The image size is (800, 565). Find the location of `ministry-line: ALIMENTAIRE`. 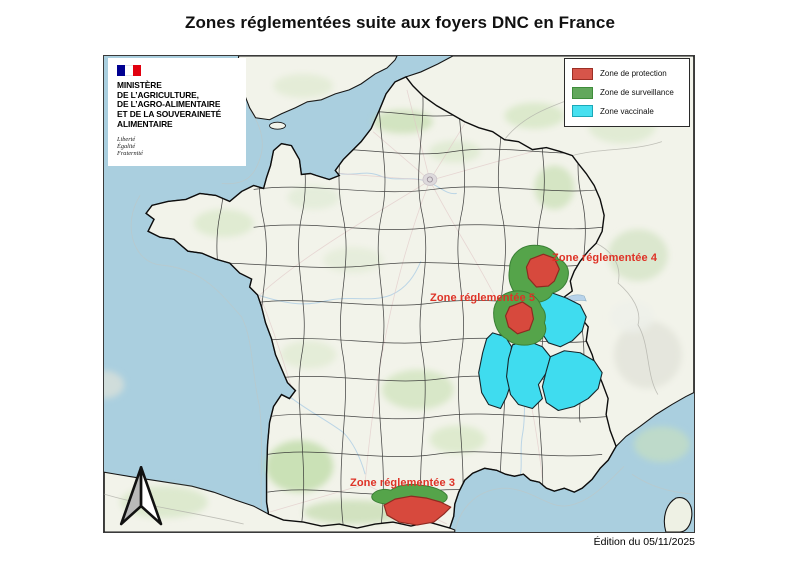

ministry-line: ALIMENTAIRE is located at coordinates (145, 123).